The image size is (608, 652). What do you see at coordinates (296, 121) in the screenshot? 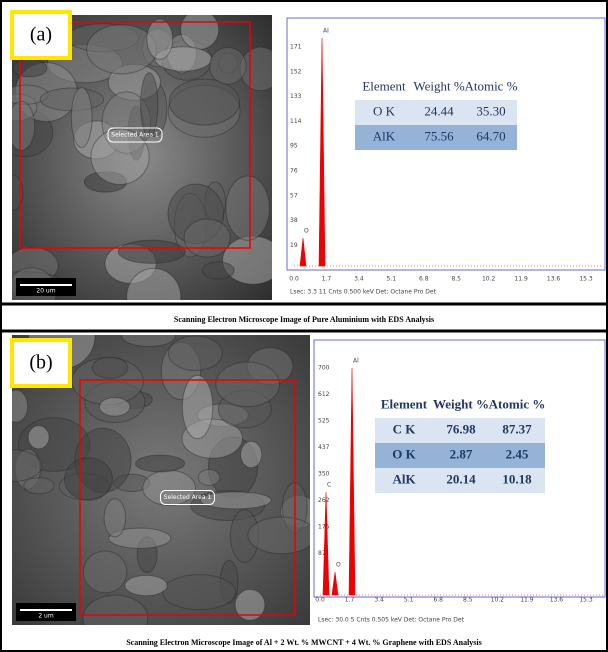
I see `y-tick-label: 114` at bounding box center [296, 121].